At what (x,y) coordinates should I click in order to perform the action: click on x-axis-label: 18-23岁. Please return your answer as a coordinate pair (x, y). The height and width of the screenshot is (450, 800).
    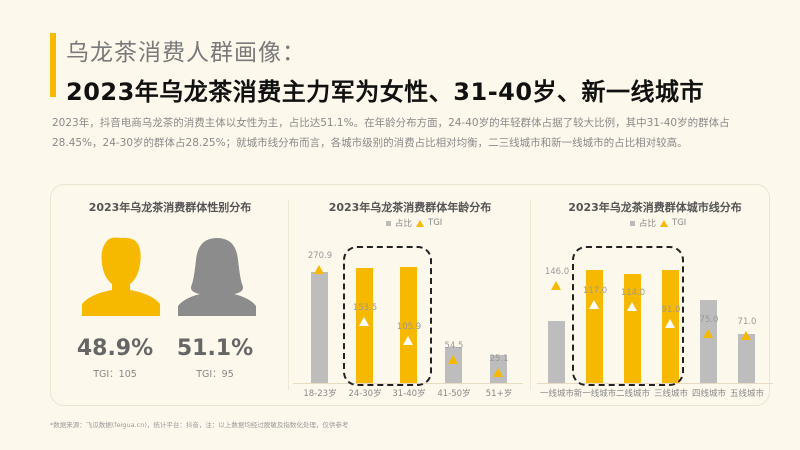
    Looking at the image, I should click on (320, 394).